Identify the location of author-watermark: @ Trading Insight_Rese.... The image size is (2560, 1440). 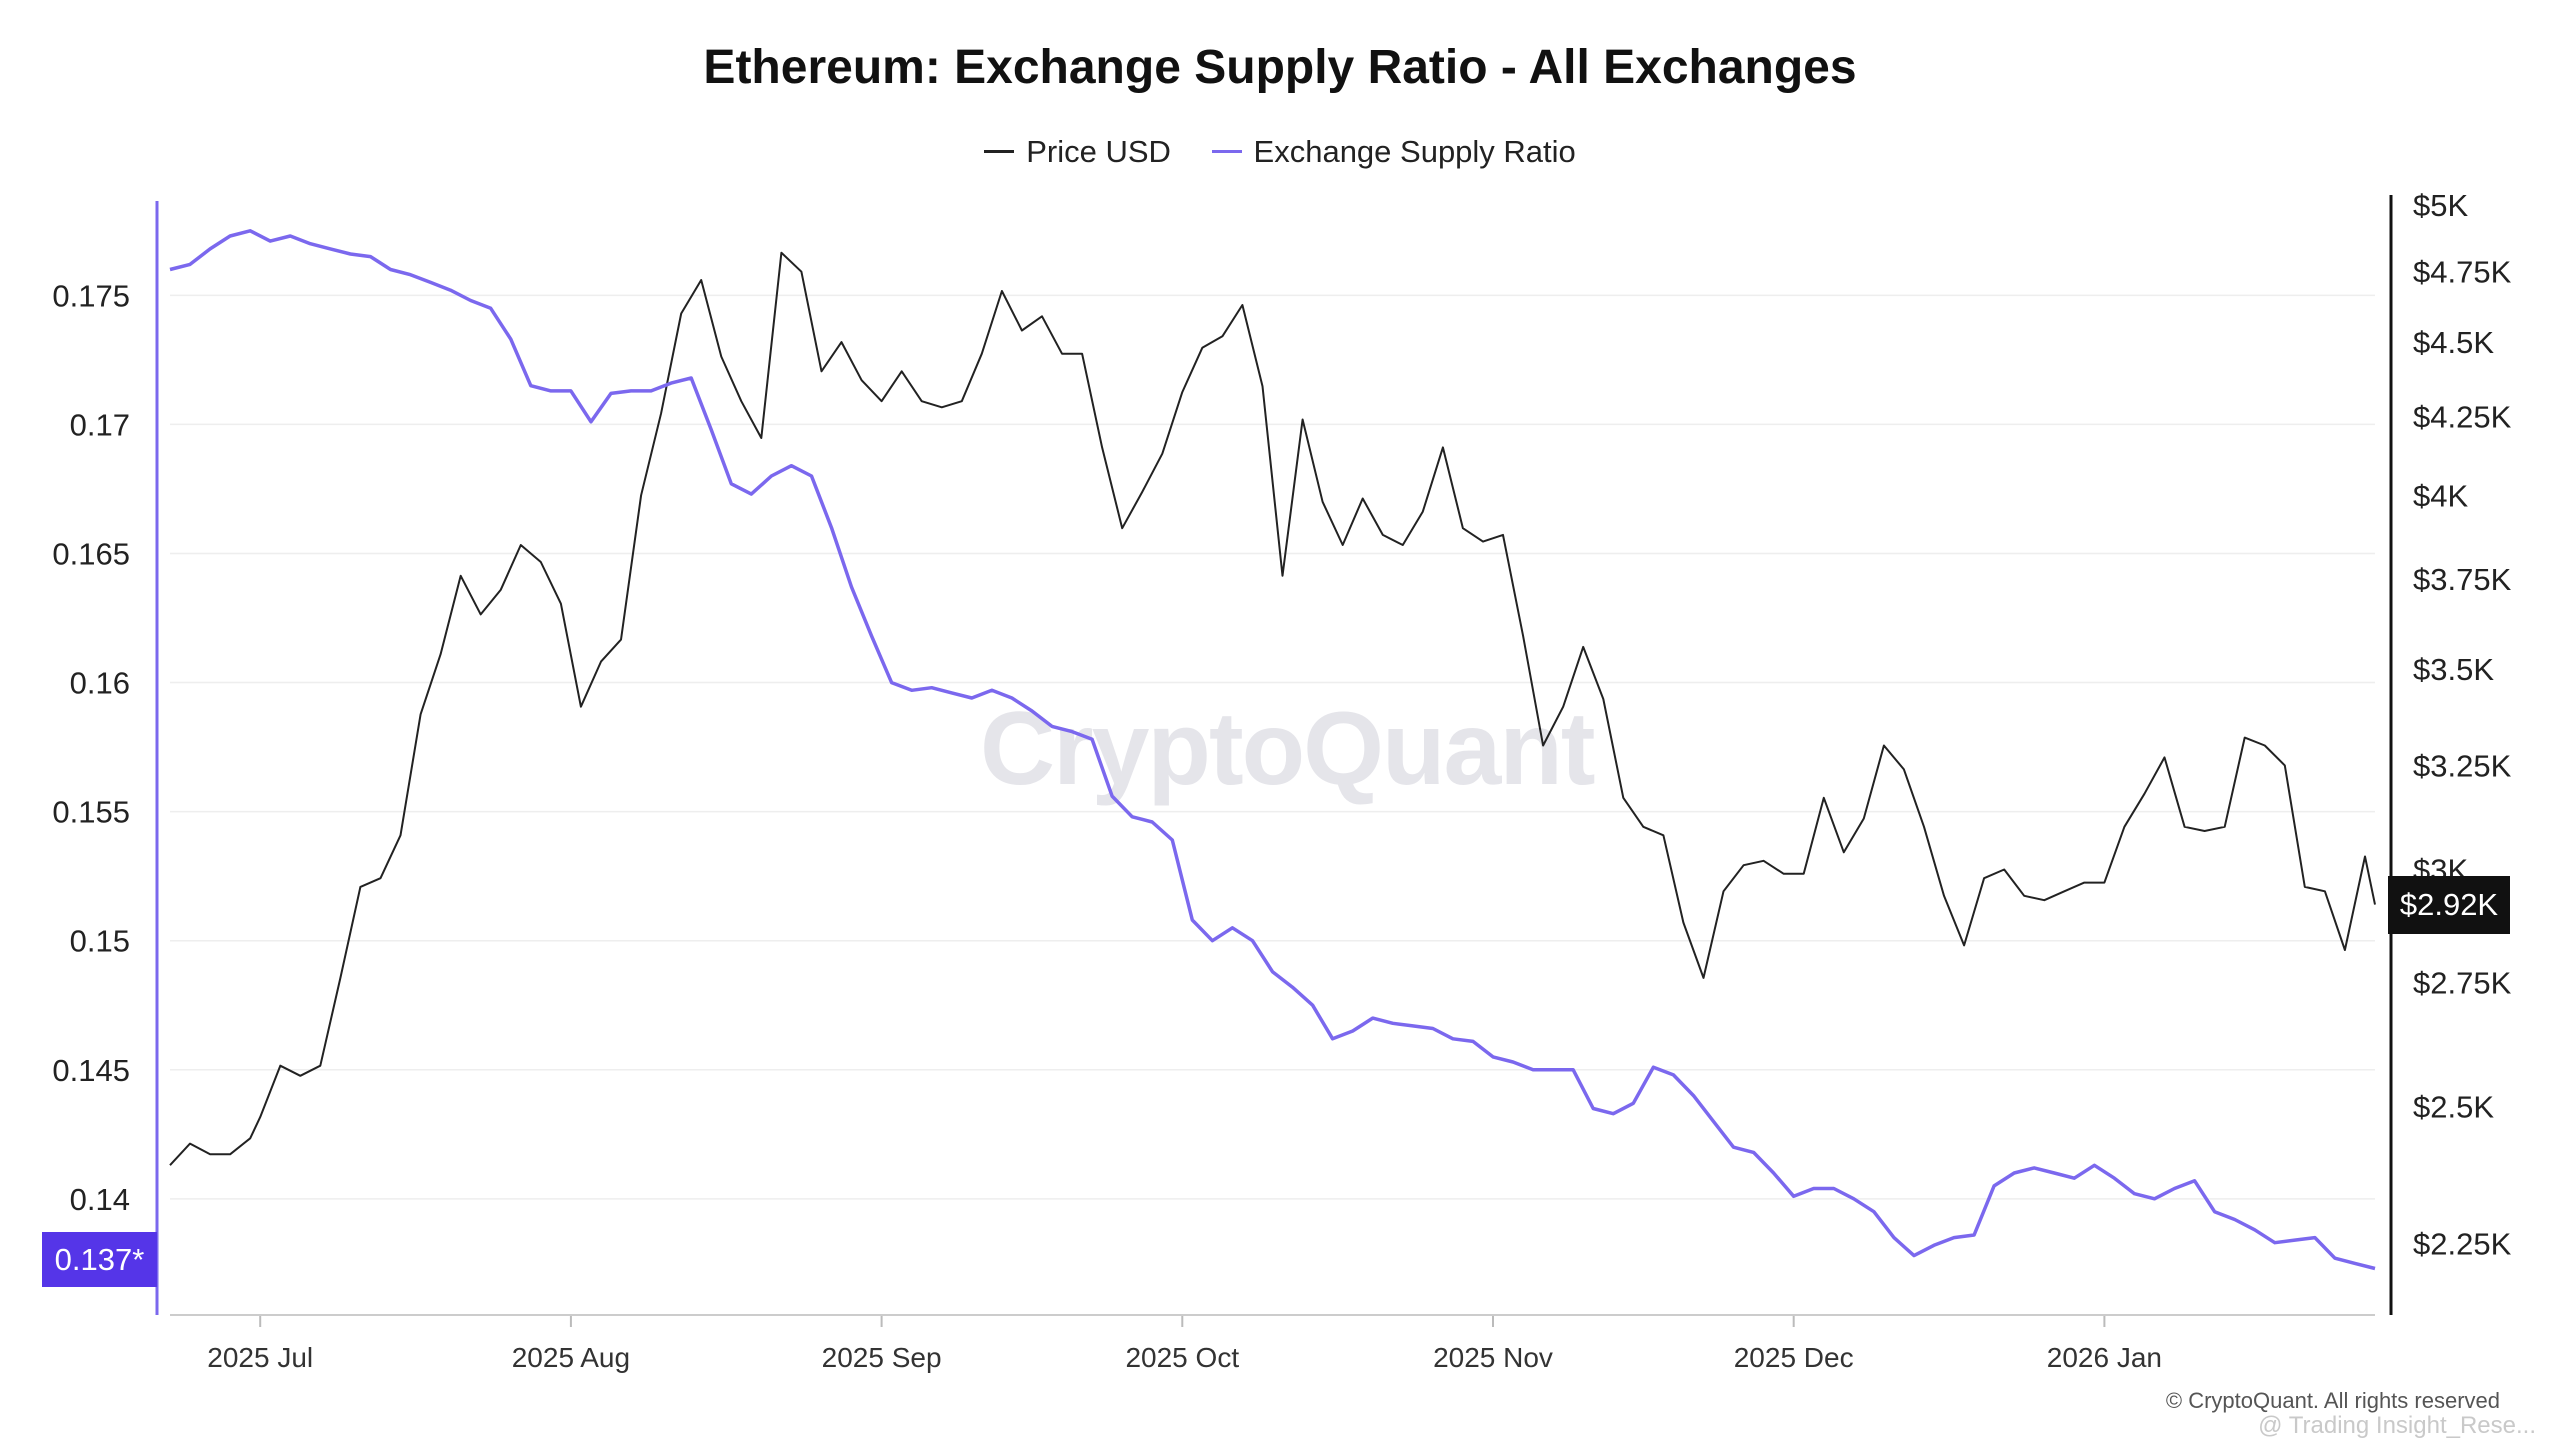
(2397, 1425).